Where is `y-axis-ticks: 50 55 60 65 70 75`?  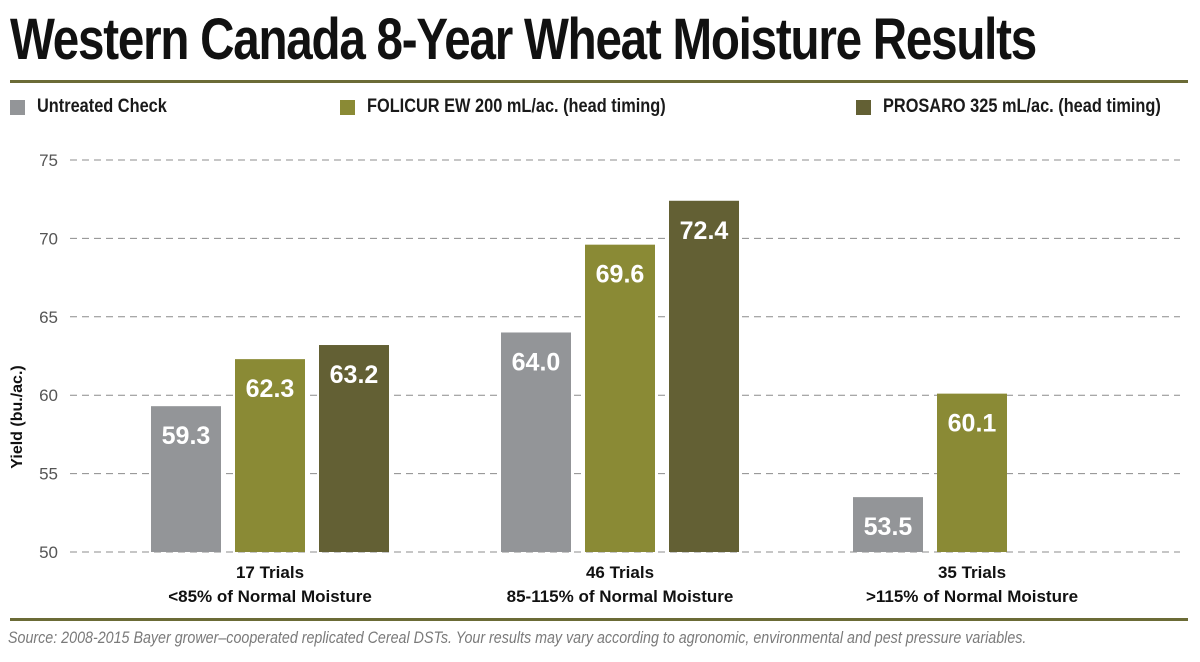
y-axis-ticks: 50 55 60 65 70 75 is located at coordinates (48, 356).